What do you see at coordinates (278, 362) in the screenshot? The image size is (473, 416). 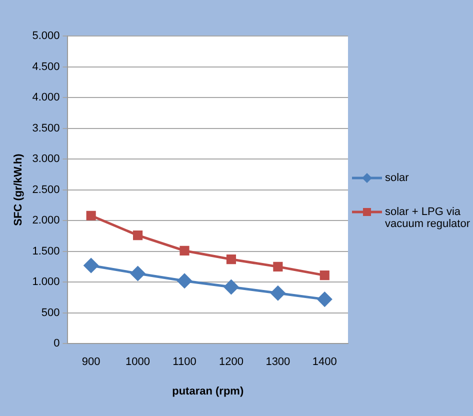 I see `x-tick-label: 1300` at bounding box center [278, 362].